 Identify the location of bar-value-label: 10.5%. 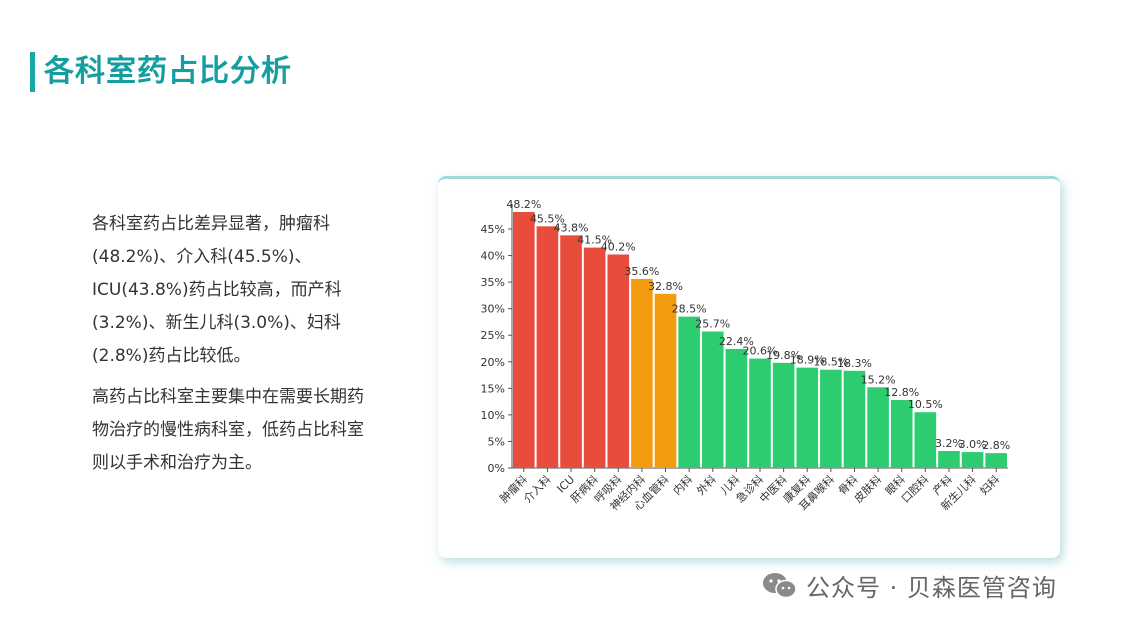
(925, 404).